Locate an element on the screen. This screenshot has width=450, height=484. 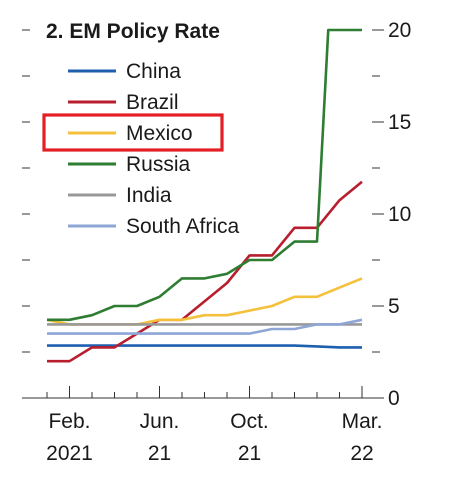
x-axis: Feb. 2021 Jun. 21 Oct. 21 Mar. 22 is located at coordinates (202, 425).